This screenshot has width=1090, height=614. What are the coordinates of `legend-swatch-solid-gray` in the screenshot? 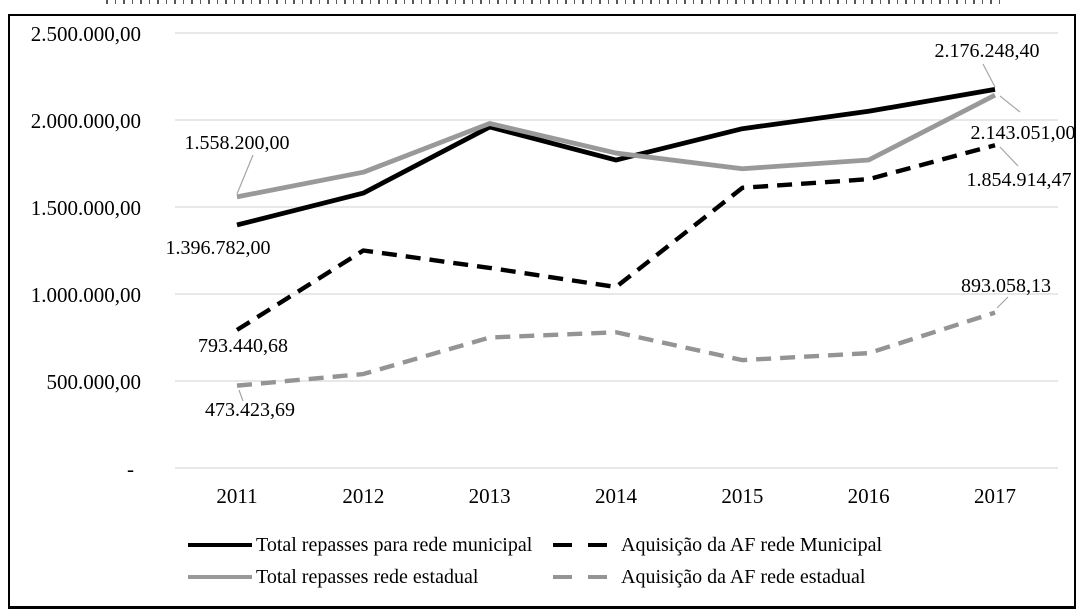 It's located at (220, 577).